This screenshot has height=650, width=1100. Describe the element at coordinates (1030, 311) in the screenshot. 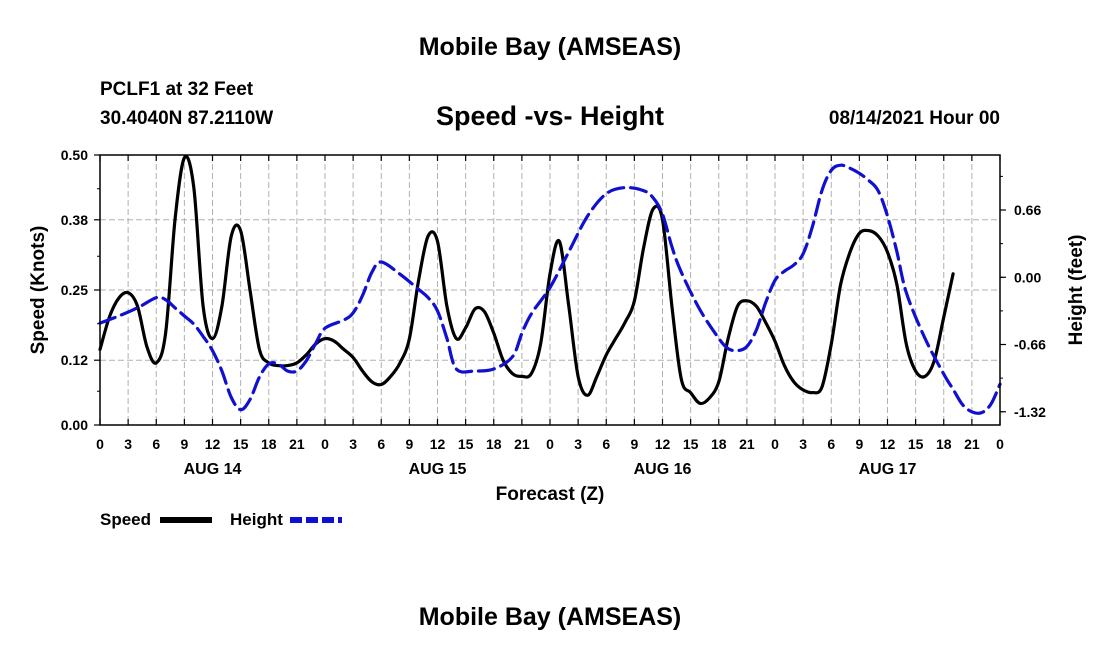

I see `y2-tick-labels: -1.32 -0.66 0.00 0.66` at that location.